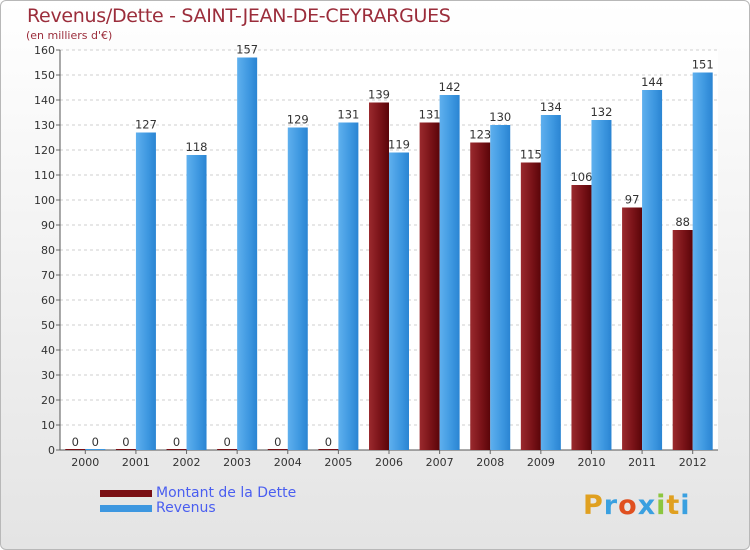 The width and height of the screenshot is (750, 550). Describe the element at coordinates (48, 325) in the screenshot. I see `y-tick-label: 50` at that location.